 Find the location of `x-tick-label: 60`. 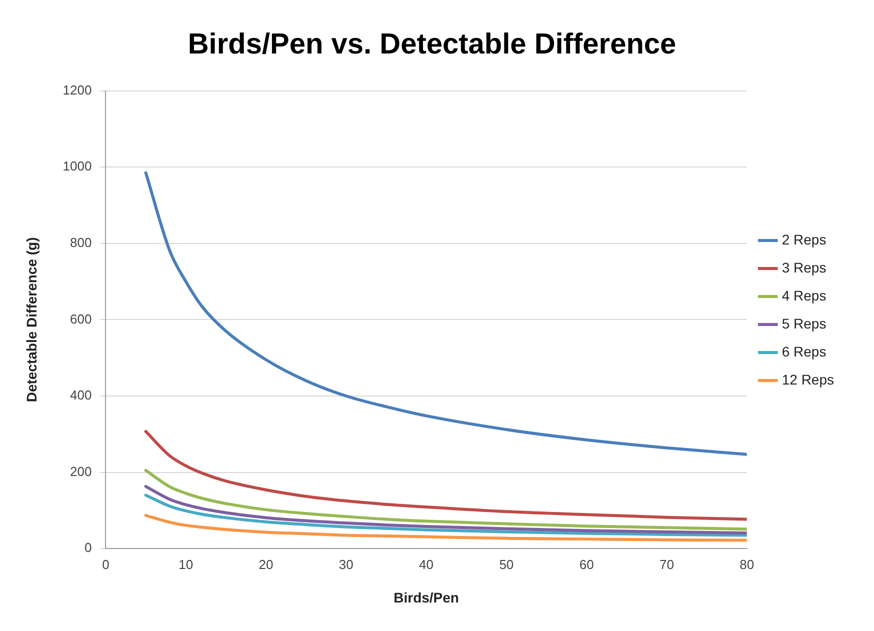

x-tick-label: 60 is located at coordinates (586, 564).